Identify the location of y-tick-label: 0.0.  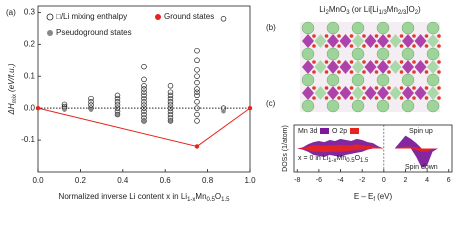
(30, 107).